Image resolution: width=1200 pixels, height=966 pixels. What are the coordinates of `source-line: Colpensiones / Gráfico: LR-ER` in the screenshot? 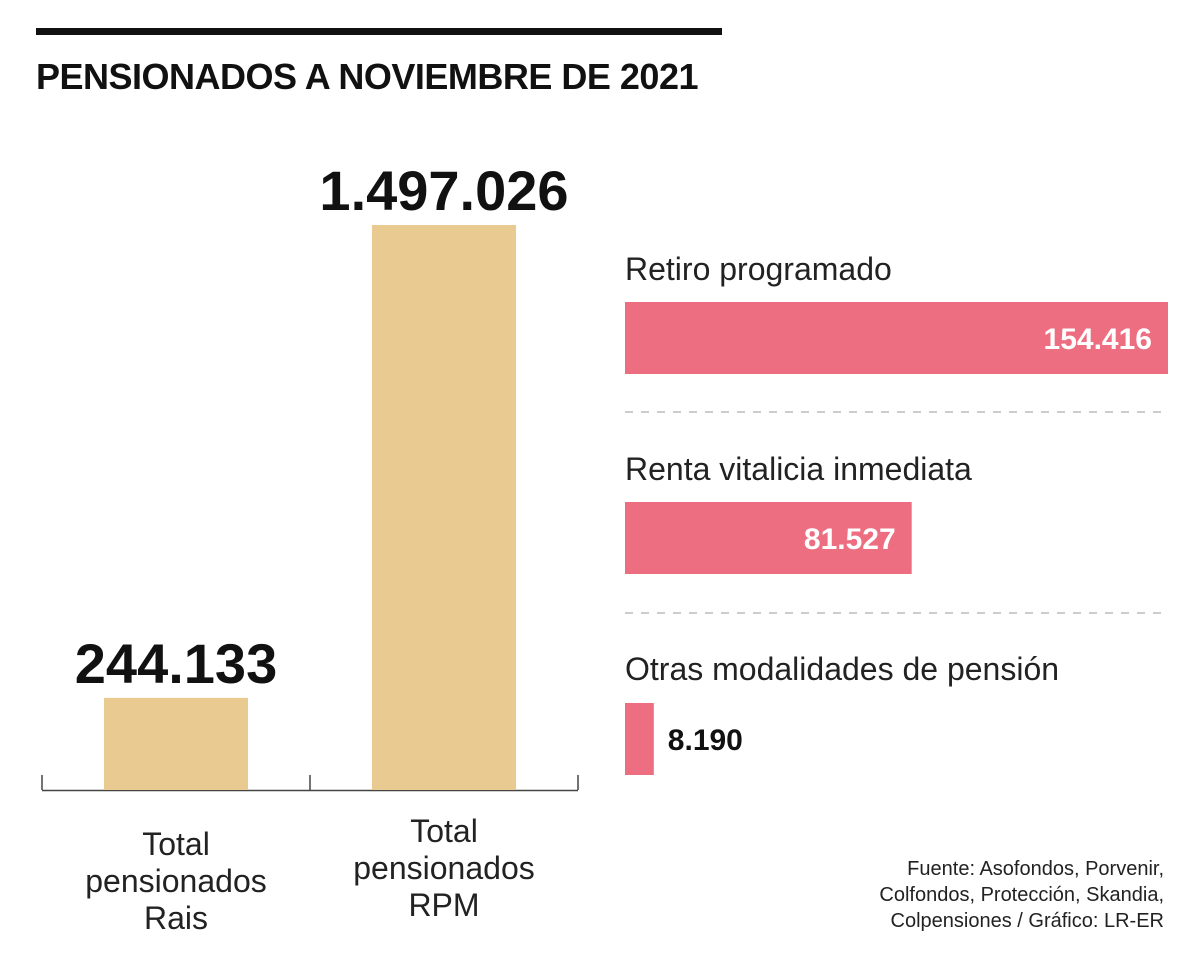 It's located at (1027, 921).